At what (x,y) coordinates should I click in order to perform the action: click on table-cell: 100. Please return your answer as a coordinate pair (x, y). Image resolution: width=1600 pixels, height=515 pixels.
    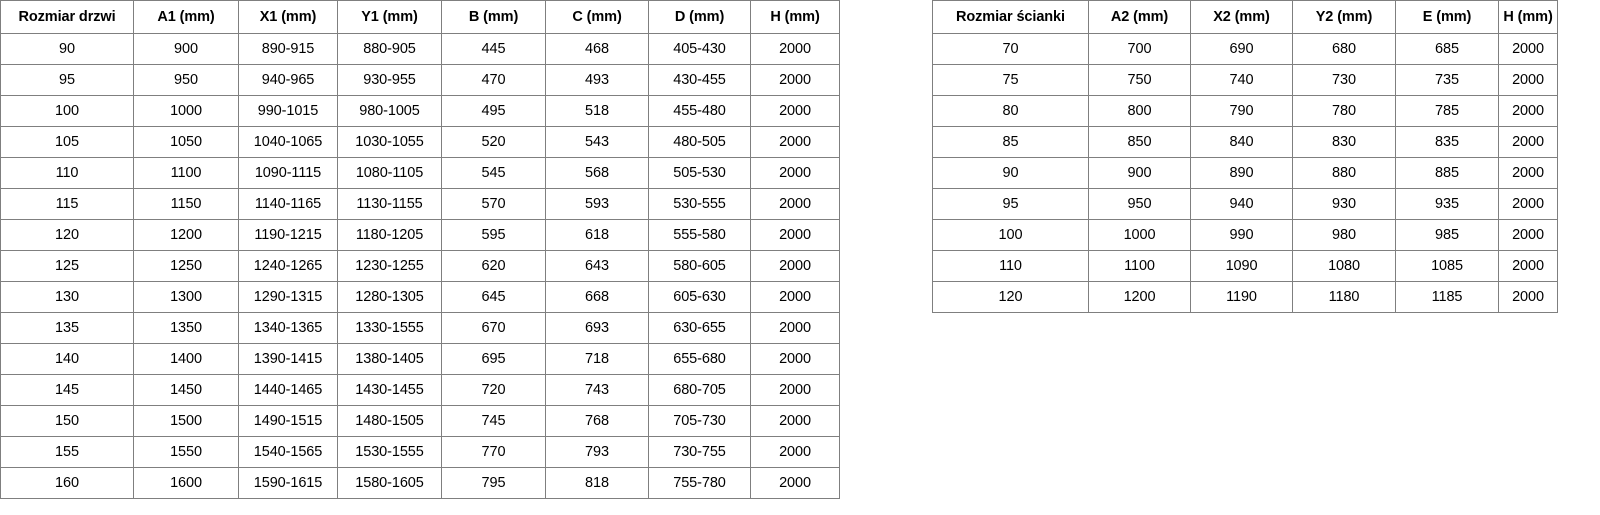
    Looking at the image, I should click on (1010, 235).